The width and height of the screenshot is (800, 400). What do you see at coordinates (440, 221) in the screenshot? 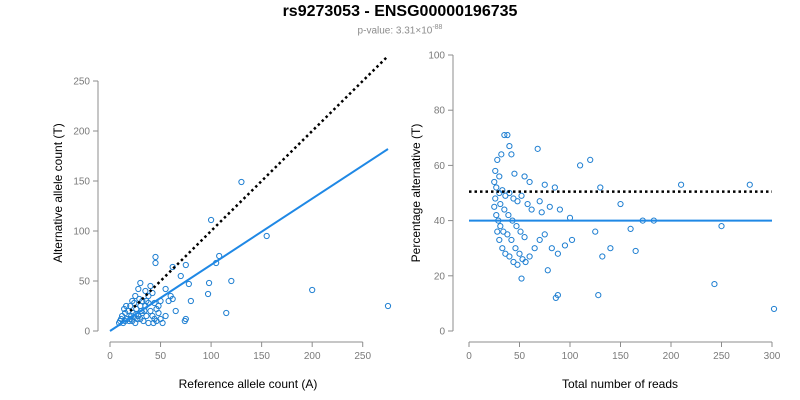
I see `right-y-tick-label: 40` at bounding box center [440, 221].